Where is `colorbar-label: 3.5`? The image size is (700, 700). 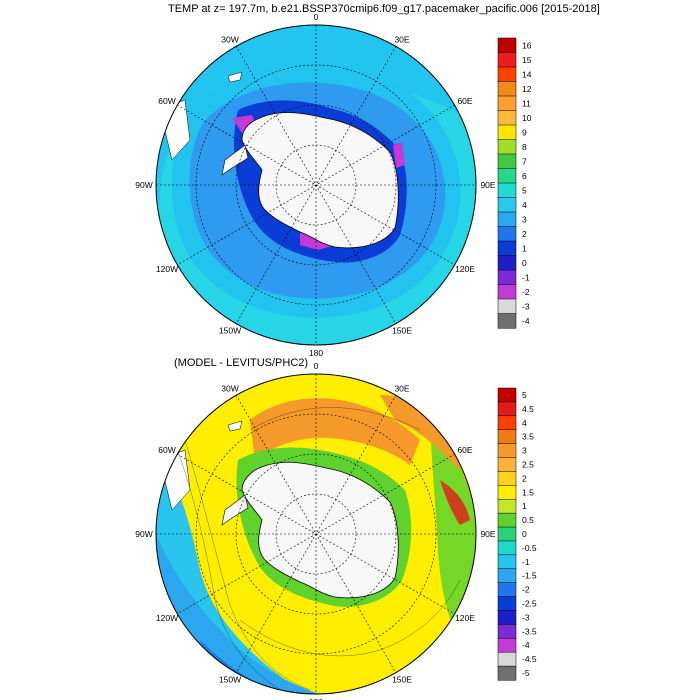
colorbar-label: 3.5 is located at coordinates (528, 437).